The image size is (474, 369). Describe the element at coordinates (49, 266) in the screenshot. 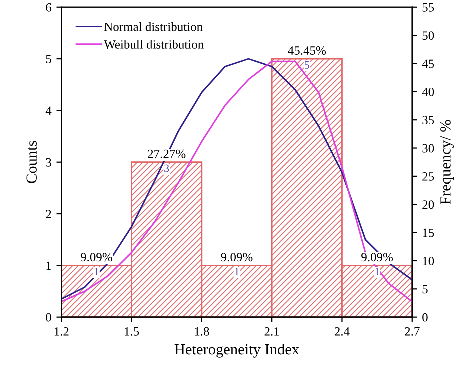

I see `y-tick-label: 1` at that location.